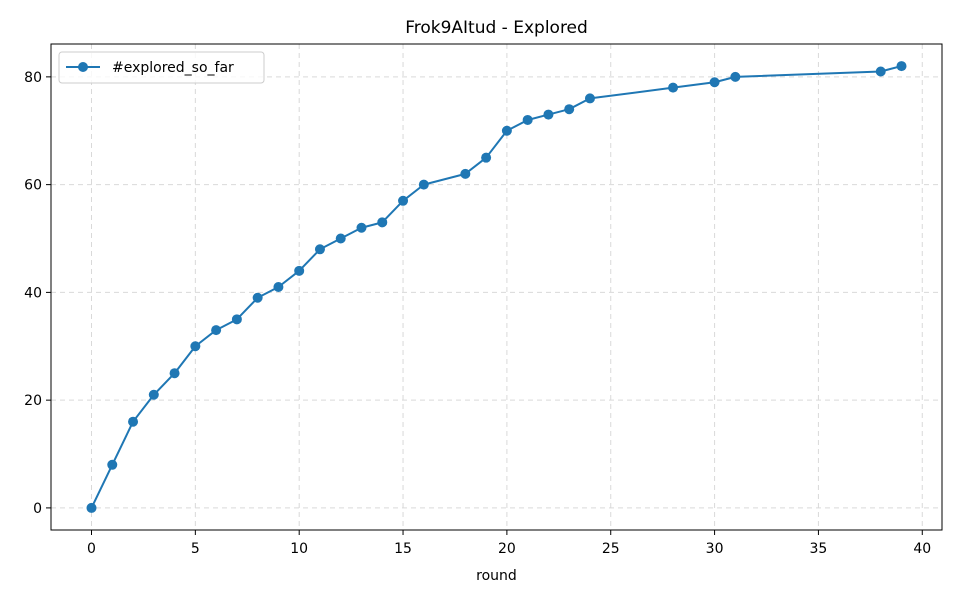  I want to click on legend-marker-sample, so click(83, 67).